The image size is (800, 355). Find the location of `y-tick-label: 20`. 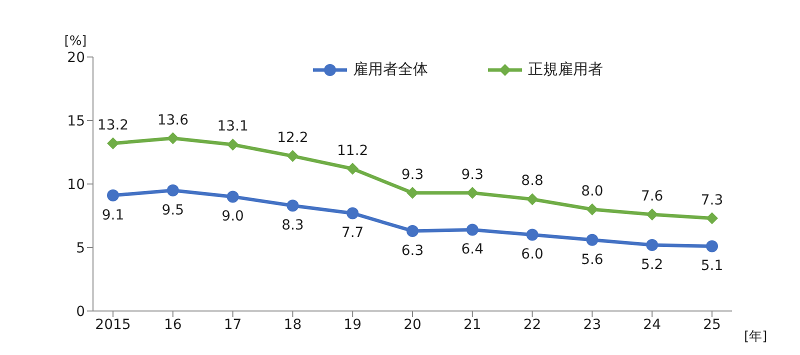

y-tick-label: 20 is located at coordinates (76, 58).